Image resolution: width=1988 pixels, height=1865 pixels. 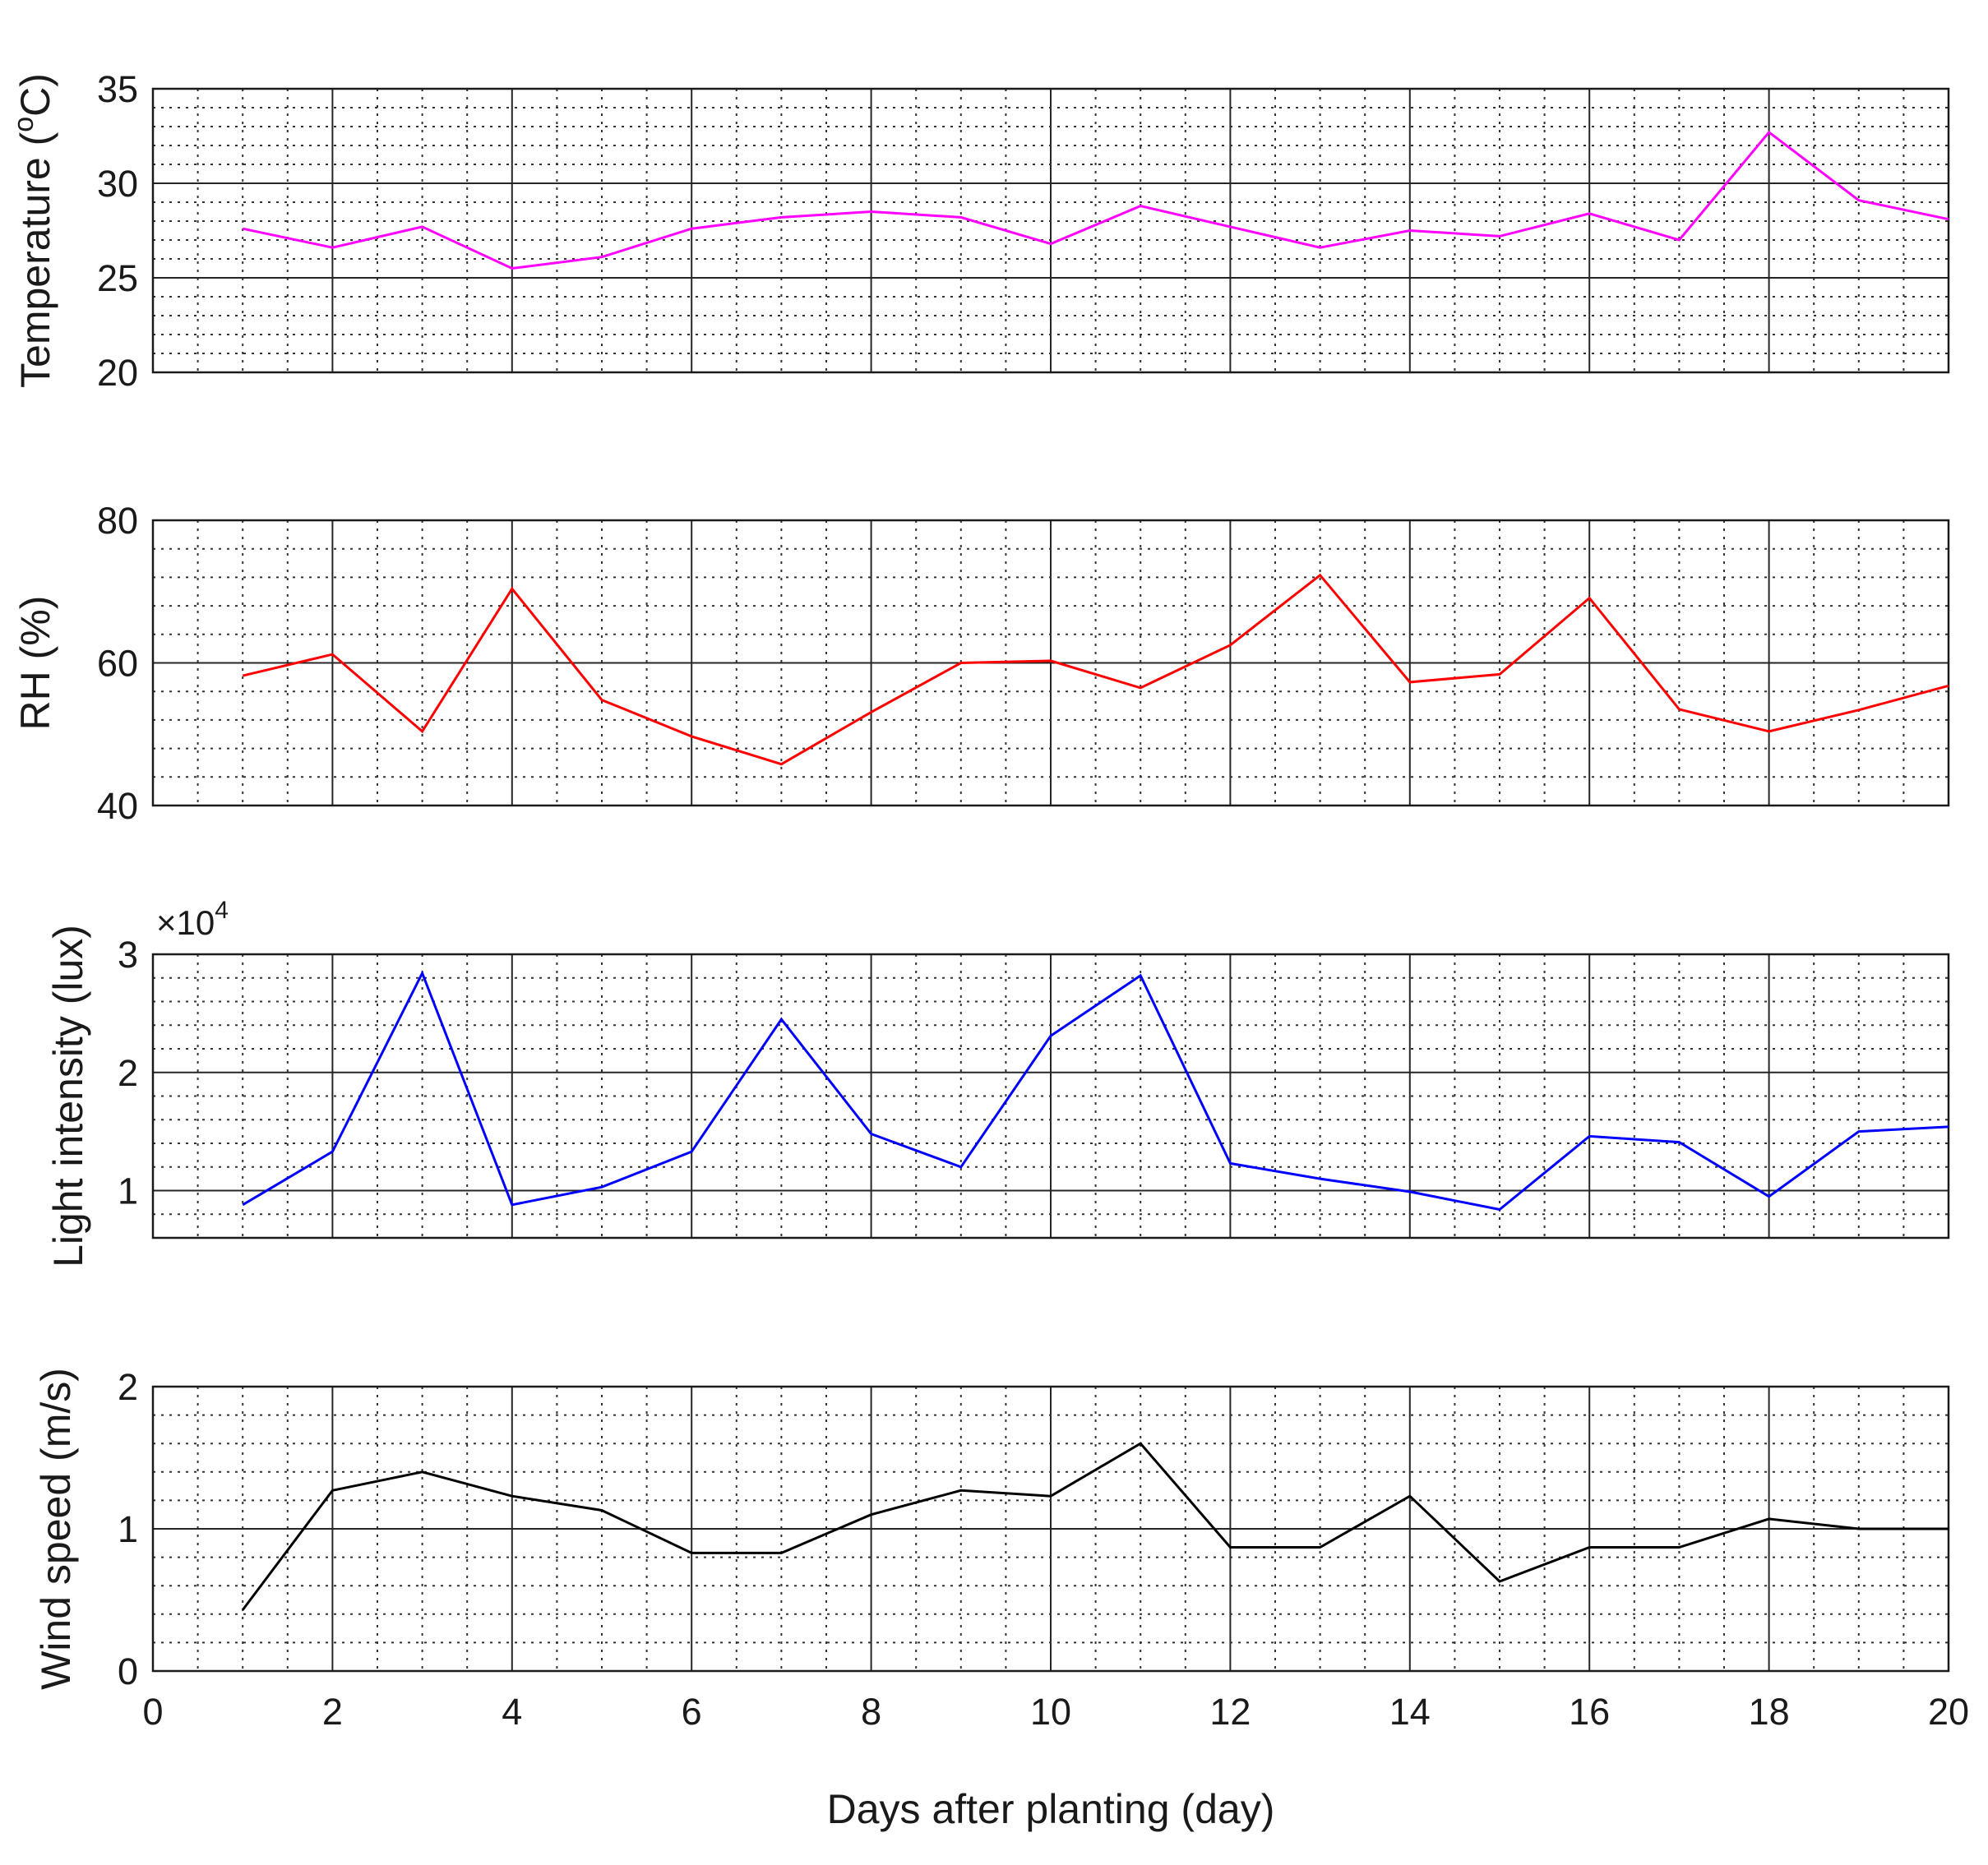 What do you see at coordinates (68, 1096) in the screenshot?
I see `y-axis-label: Light intensity (lux)` at bounding box center [68, 1096].